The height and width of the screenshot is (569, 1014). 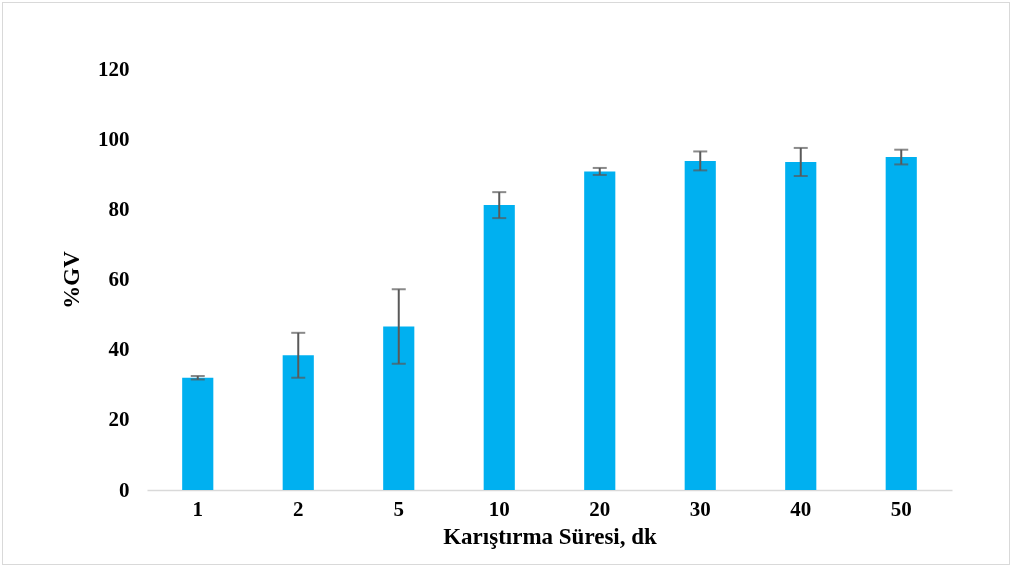 I want to click on y-tick-label: 0, so click(x=124, y=489).